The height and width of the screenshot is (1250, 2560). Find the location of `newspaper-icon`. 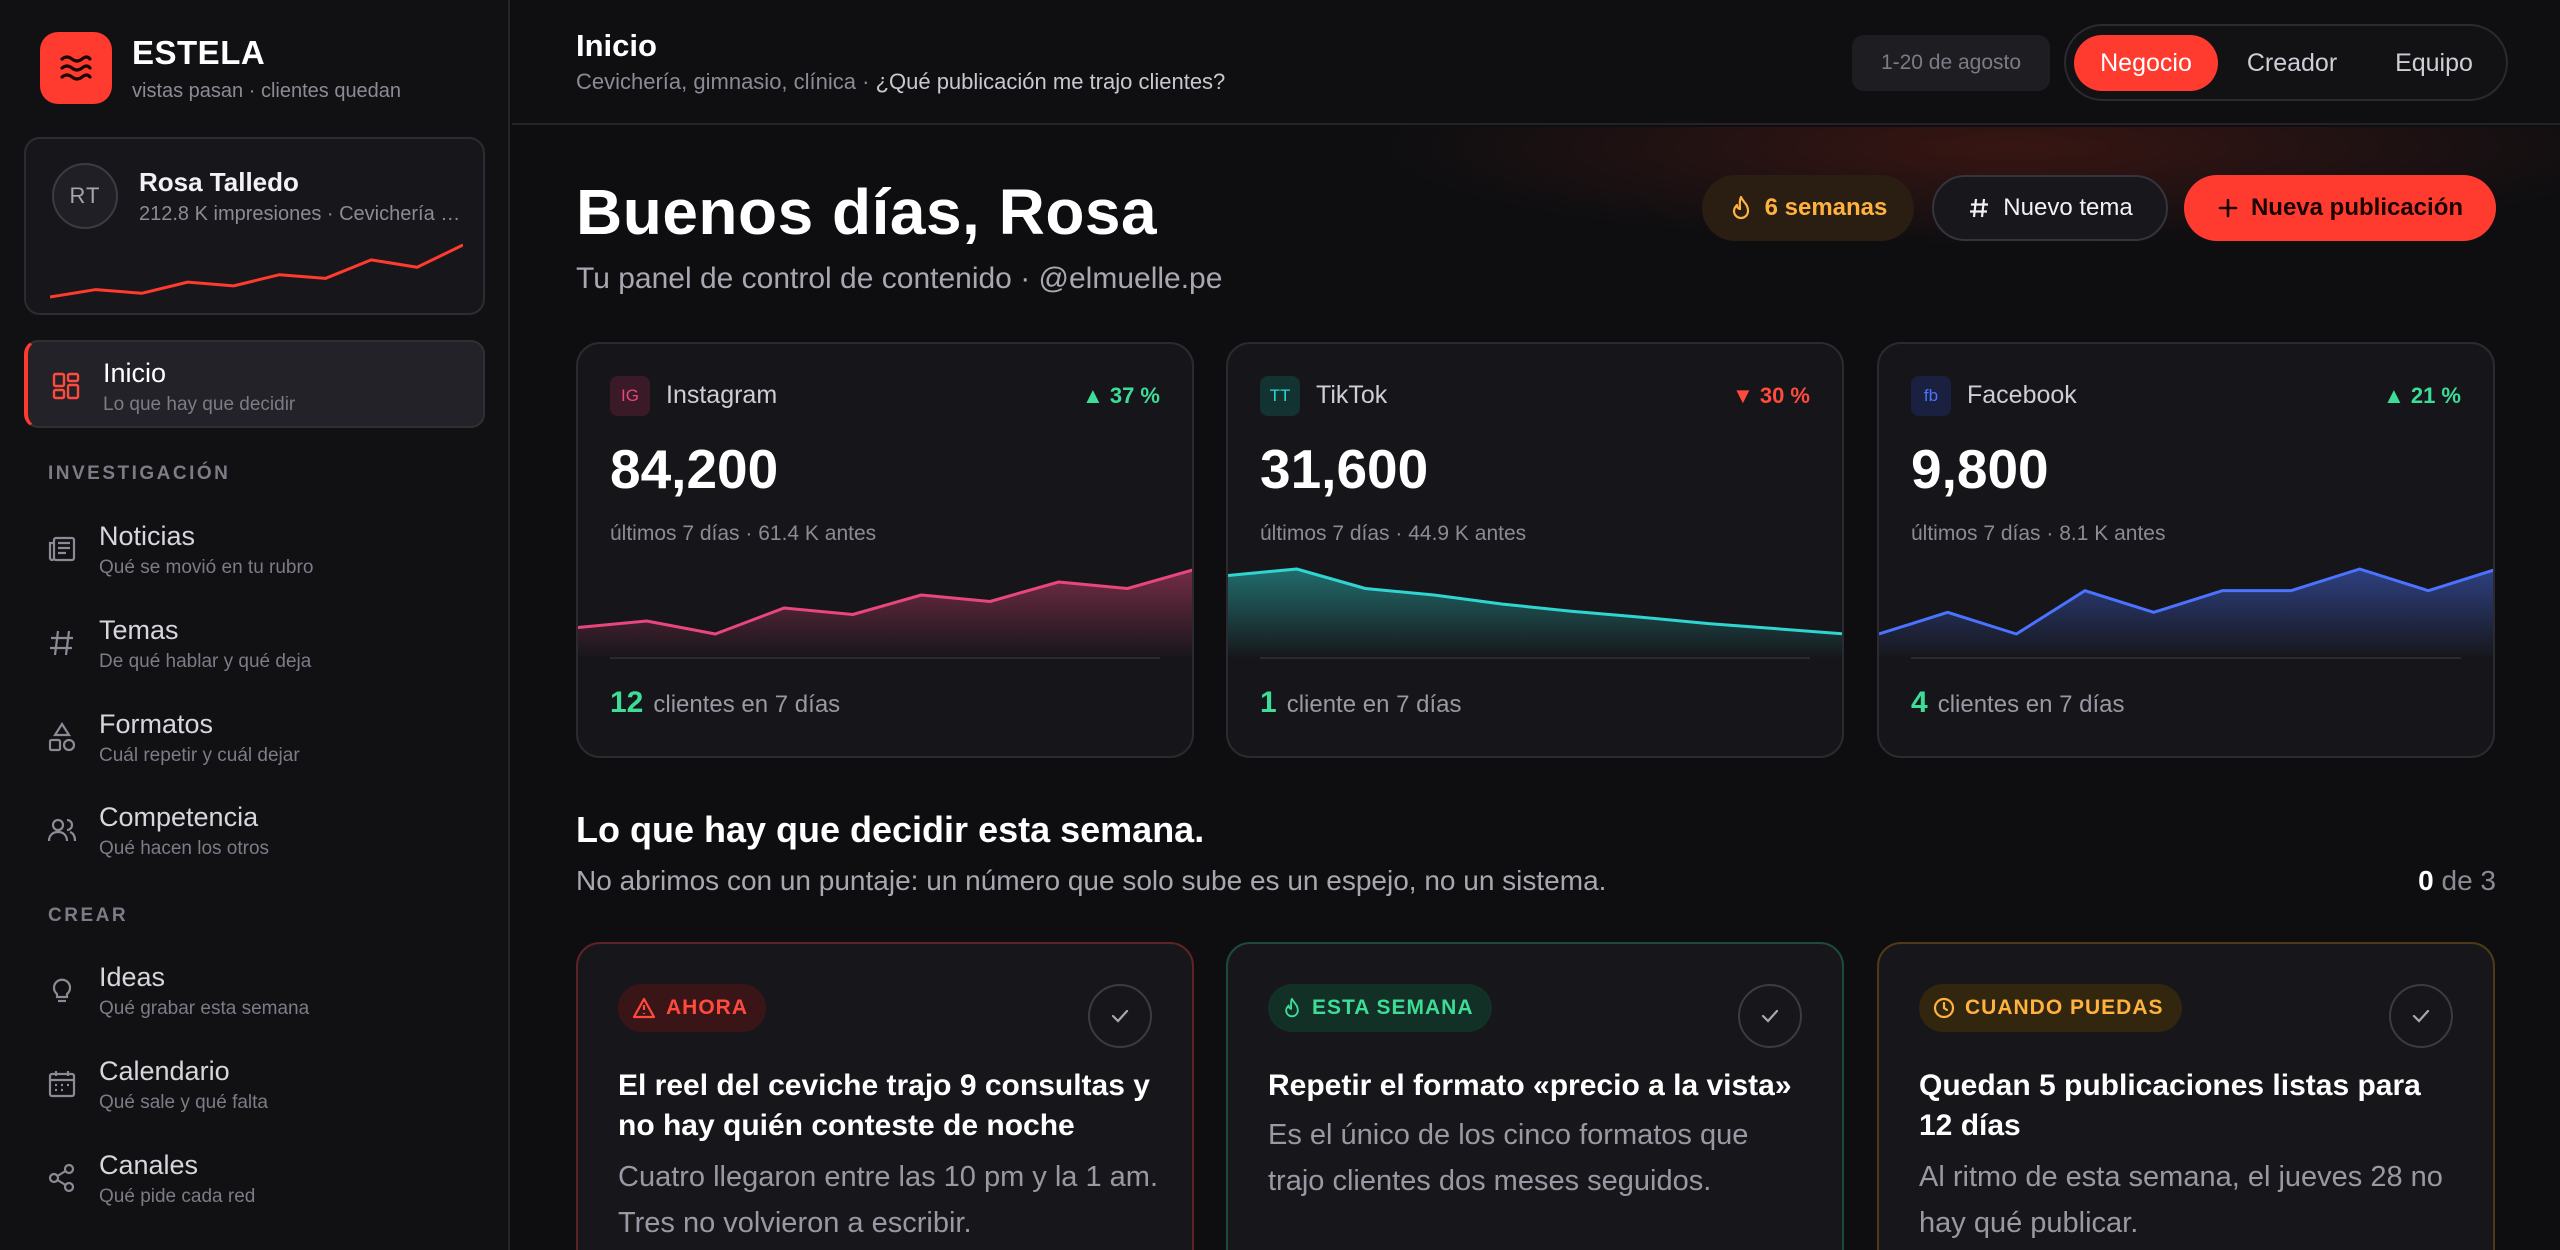

newspaper-icon is located at coordinates (62, 549).